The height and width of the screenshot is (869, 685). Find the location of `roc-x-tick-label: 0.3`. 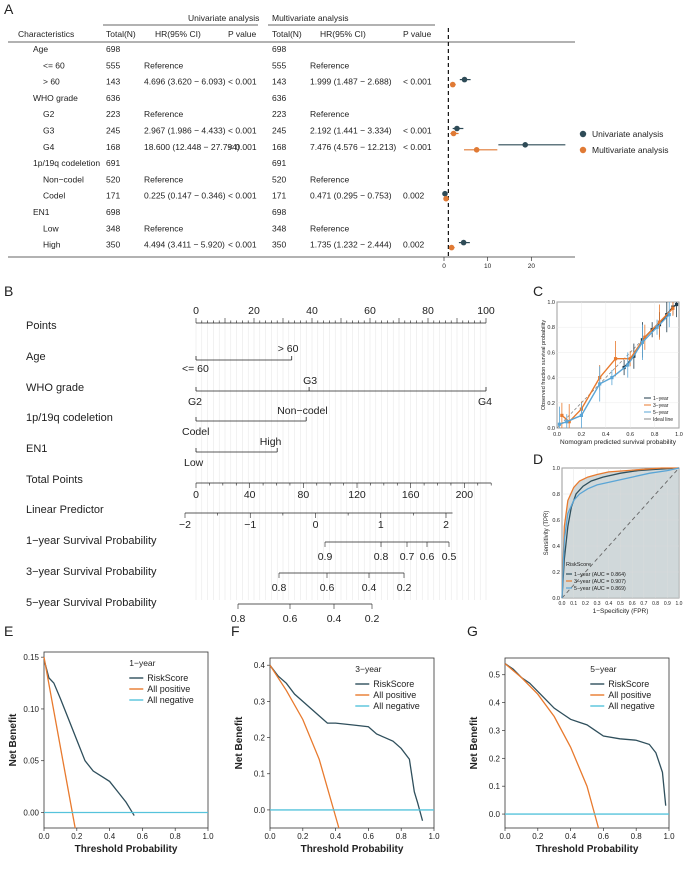

roc-x-tick-label: 0.3 is located at coordinates (597, 604).